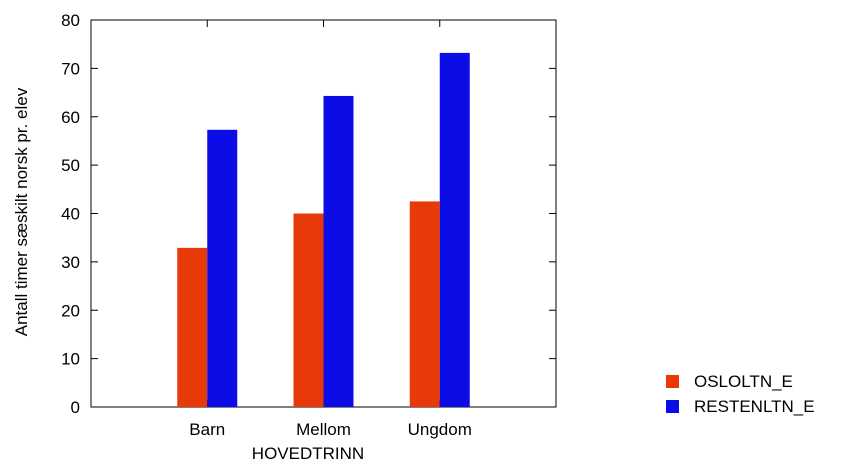  What do you see at coordinates (70, 262) in the screenshot?
I see `y-tick-label: 30` at bounding box center [70, 262].